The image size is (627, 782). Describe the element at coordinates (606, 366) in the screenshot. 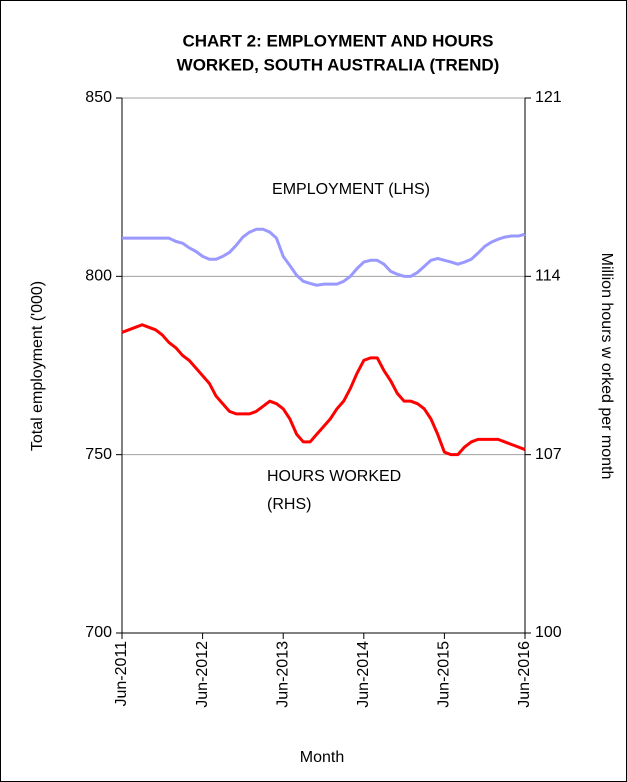

I see `y2-axis-label: Million hours w orked per month` at that location.